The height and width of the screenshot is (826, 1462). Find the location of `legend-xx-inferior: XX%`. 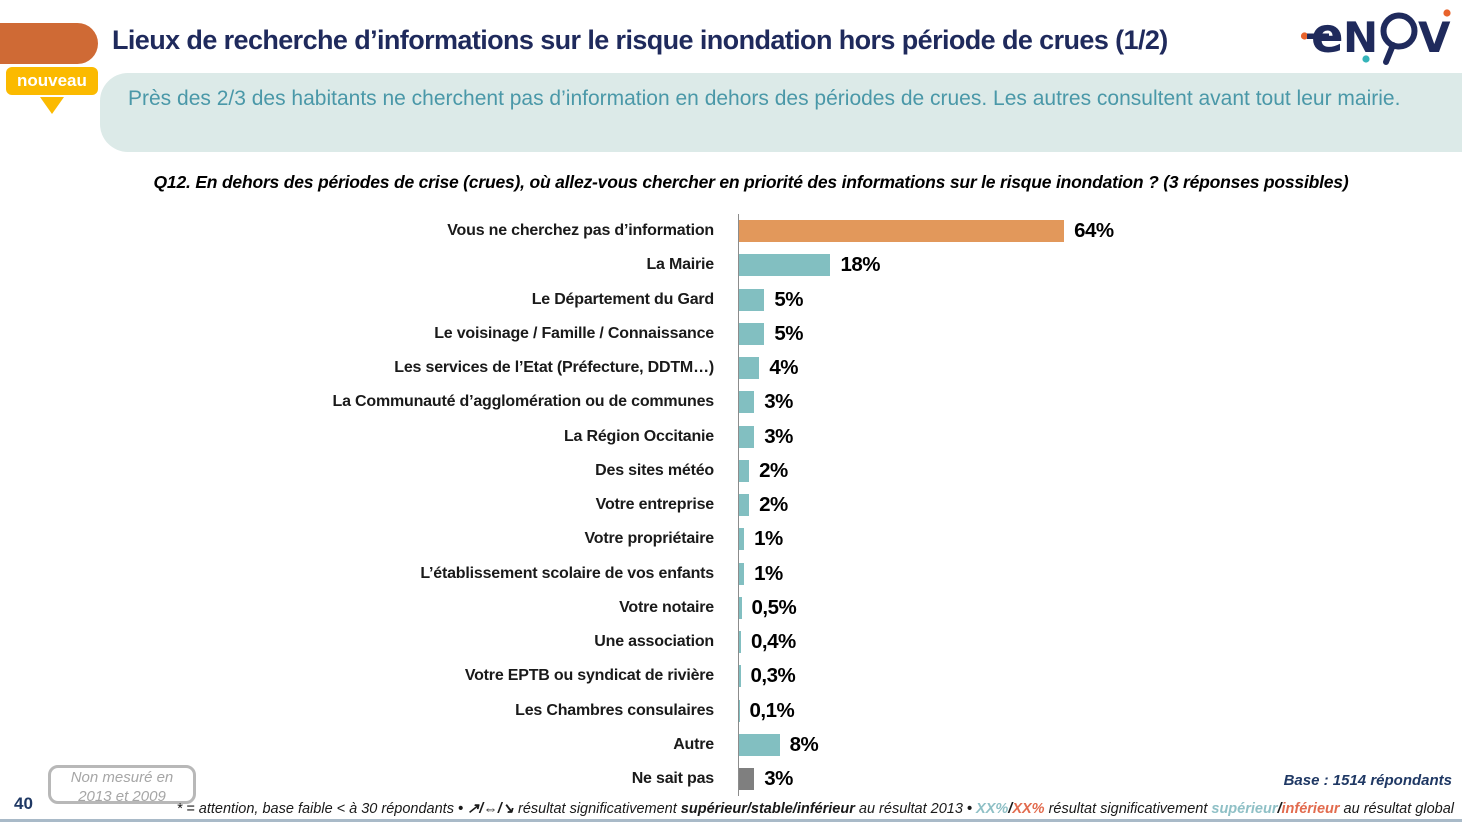

legend-xx-inferior: XX% is located at coordinates (1028, 809).